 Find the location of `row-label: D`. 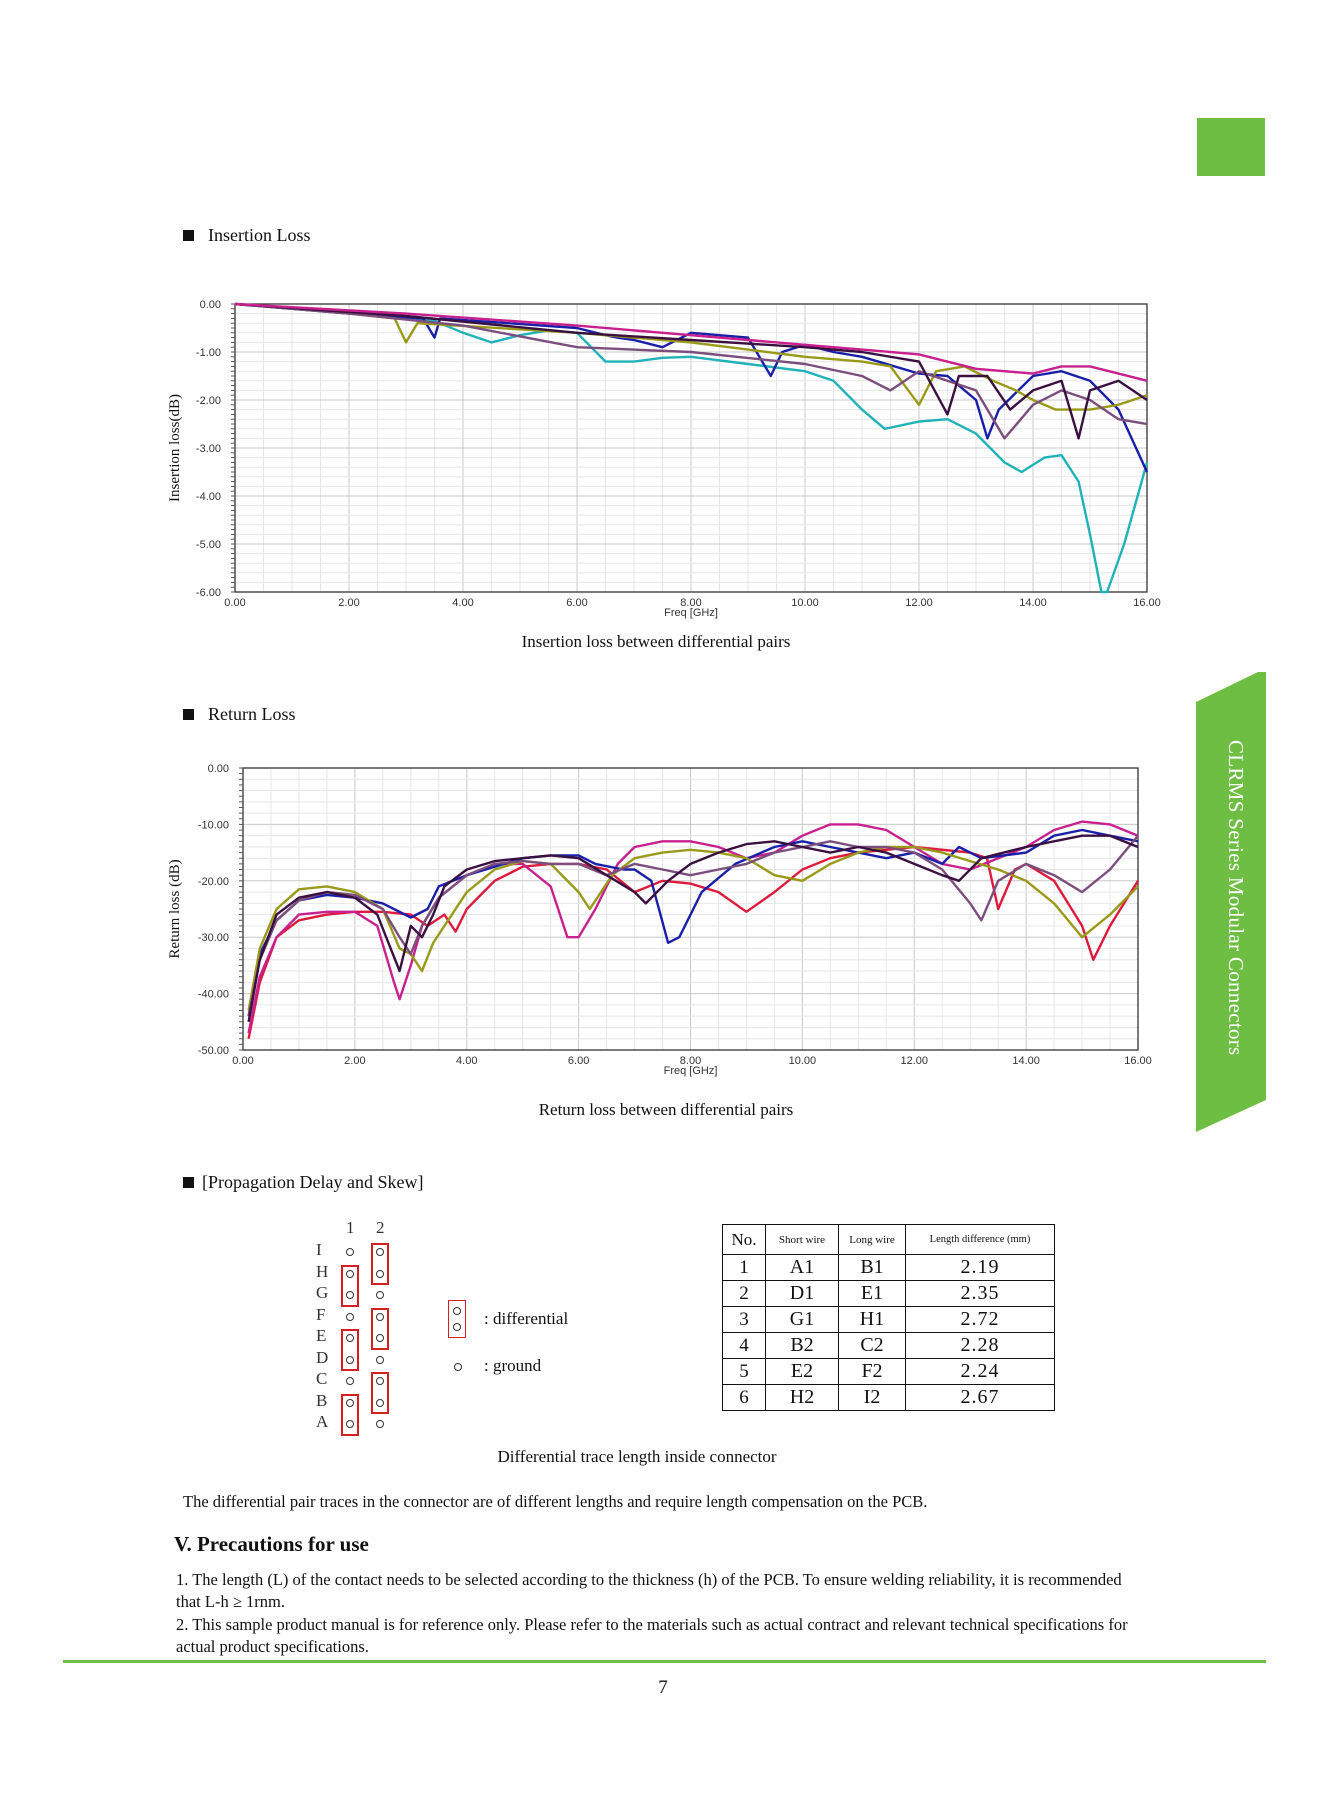

row-label: D is located at coordinates (322, 1357).